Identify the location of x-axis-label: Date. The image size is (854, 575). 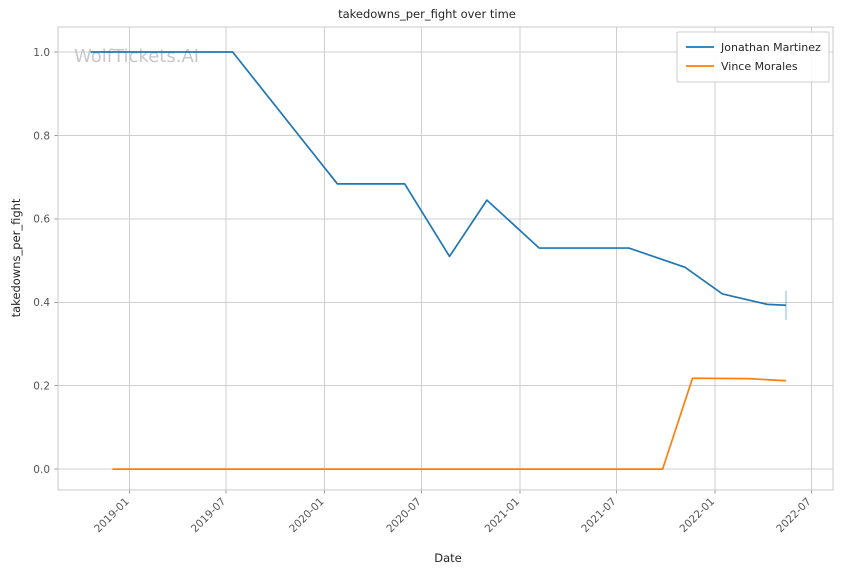
(448, 558).